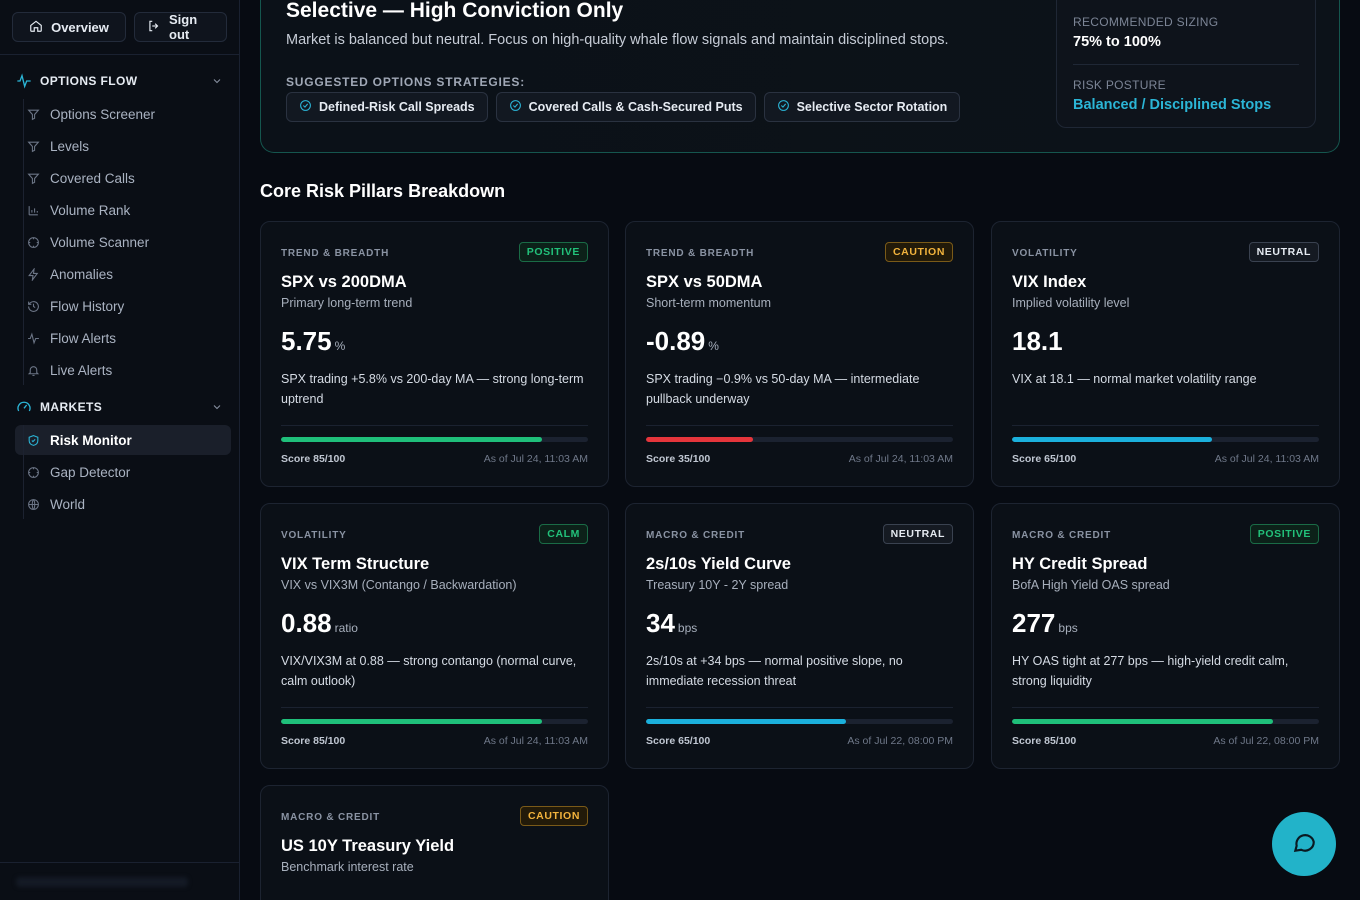 The height and width of the screenshot is (900, 1360). Describe the element at coordinates (1146, 22) in the screenshot. I see `sizing-label: RECOMMENDED SIZING` at that location.